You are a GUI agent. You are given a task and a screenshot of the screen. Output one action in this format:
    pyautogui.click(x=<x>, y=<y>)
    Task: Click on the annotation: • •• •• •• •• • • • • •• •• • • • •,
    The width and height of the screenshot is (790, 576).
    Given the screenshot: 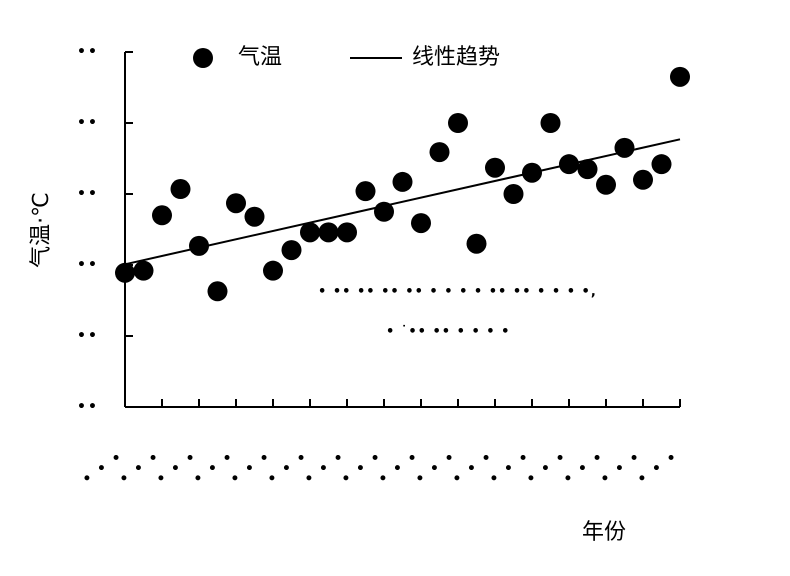 What is the action you would take?
    pyautogui.click(x=457, y=292)
    